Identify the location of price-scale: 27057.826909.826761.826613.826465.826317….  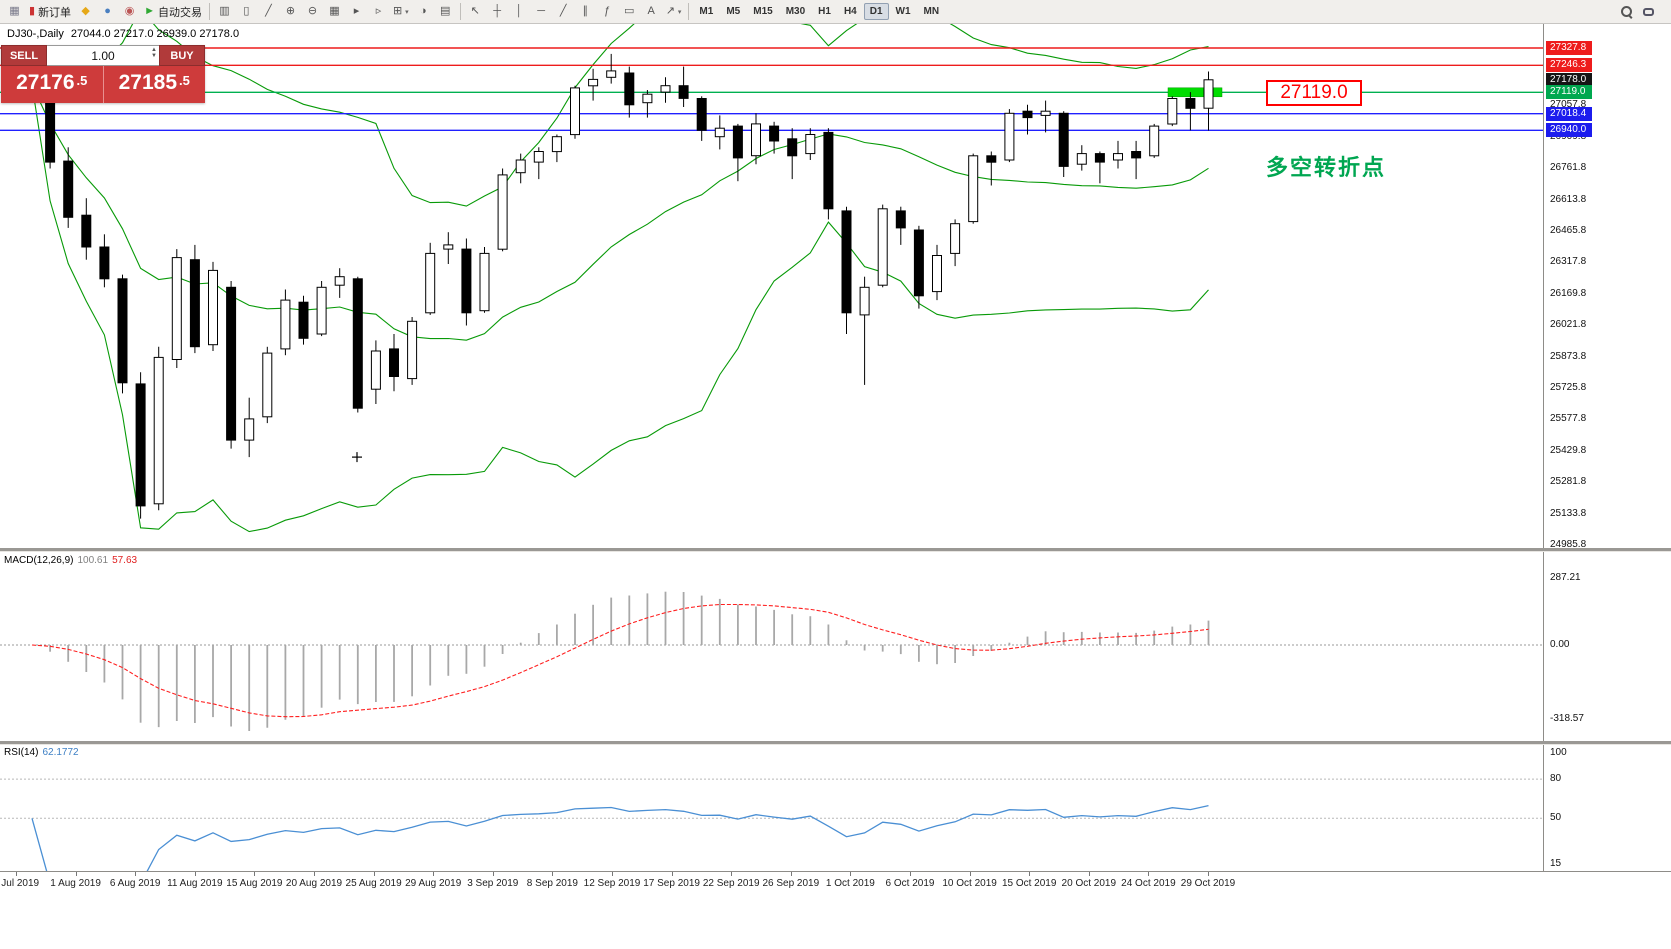
(1607, 458).